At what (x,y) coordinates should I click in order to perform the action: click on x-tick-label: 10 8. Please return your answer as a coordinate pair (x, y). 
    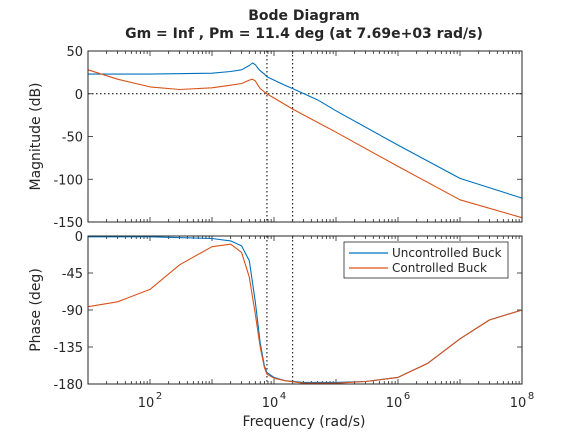
    Looking at the image, I should click on (522, 401).